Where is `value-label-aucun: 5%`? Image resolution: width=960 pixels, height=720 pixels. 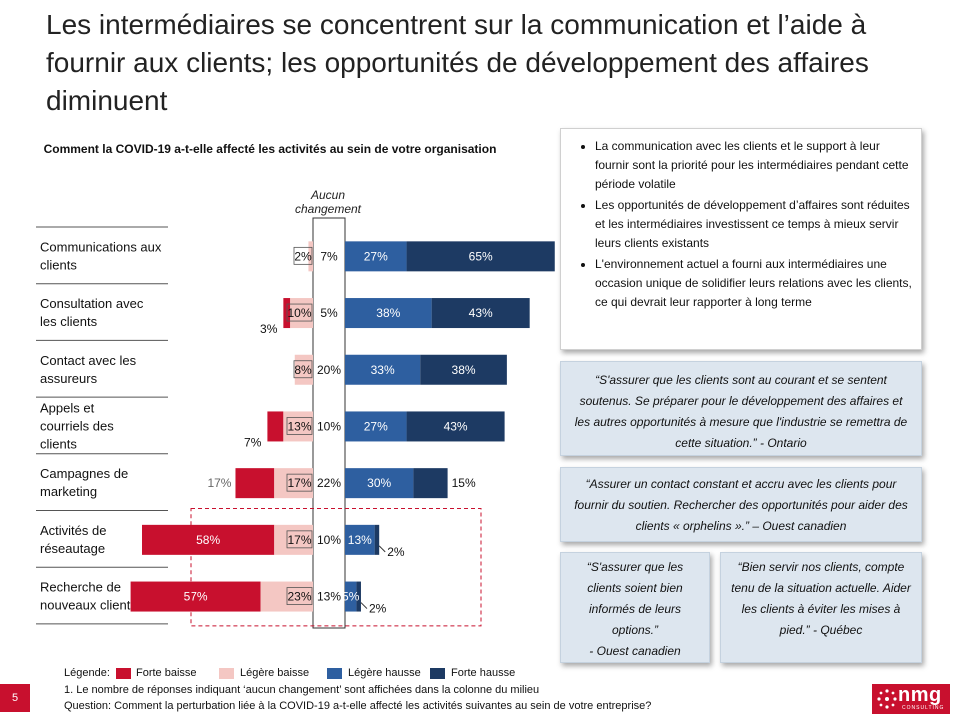
value-label-aucun: 5% is located at coordinates (329, 313).